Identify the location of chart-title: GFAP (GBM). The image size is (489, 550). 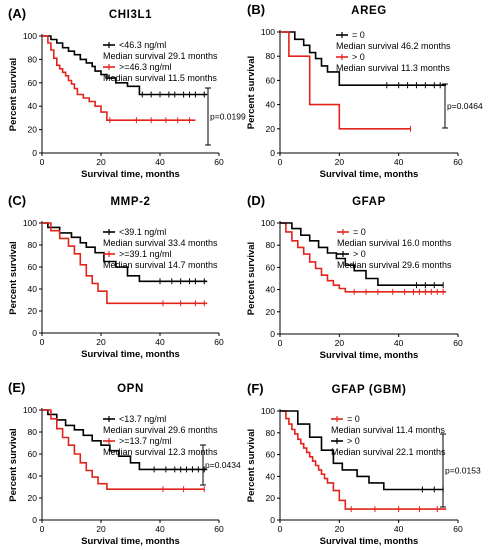
(369, 390).